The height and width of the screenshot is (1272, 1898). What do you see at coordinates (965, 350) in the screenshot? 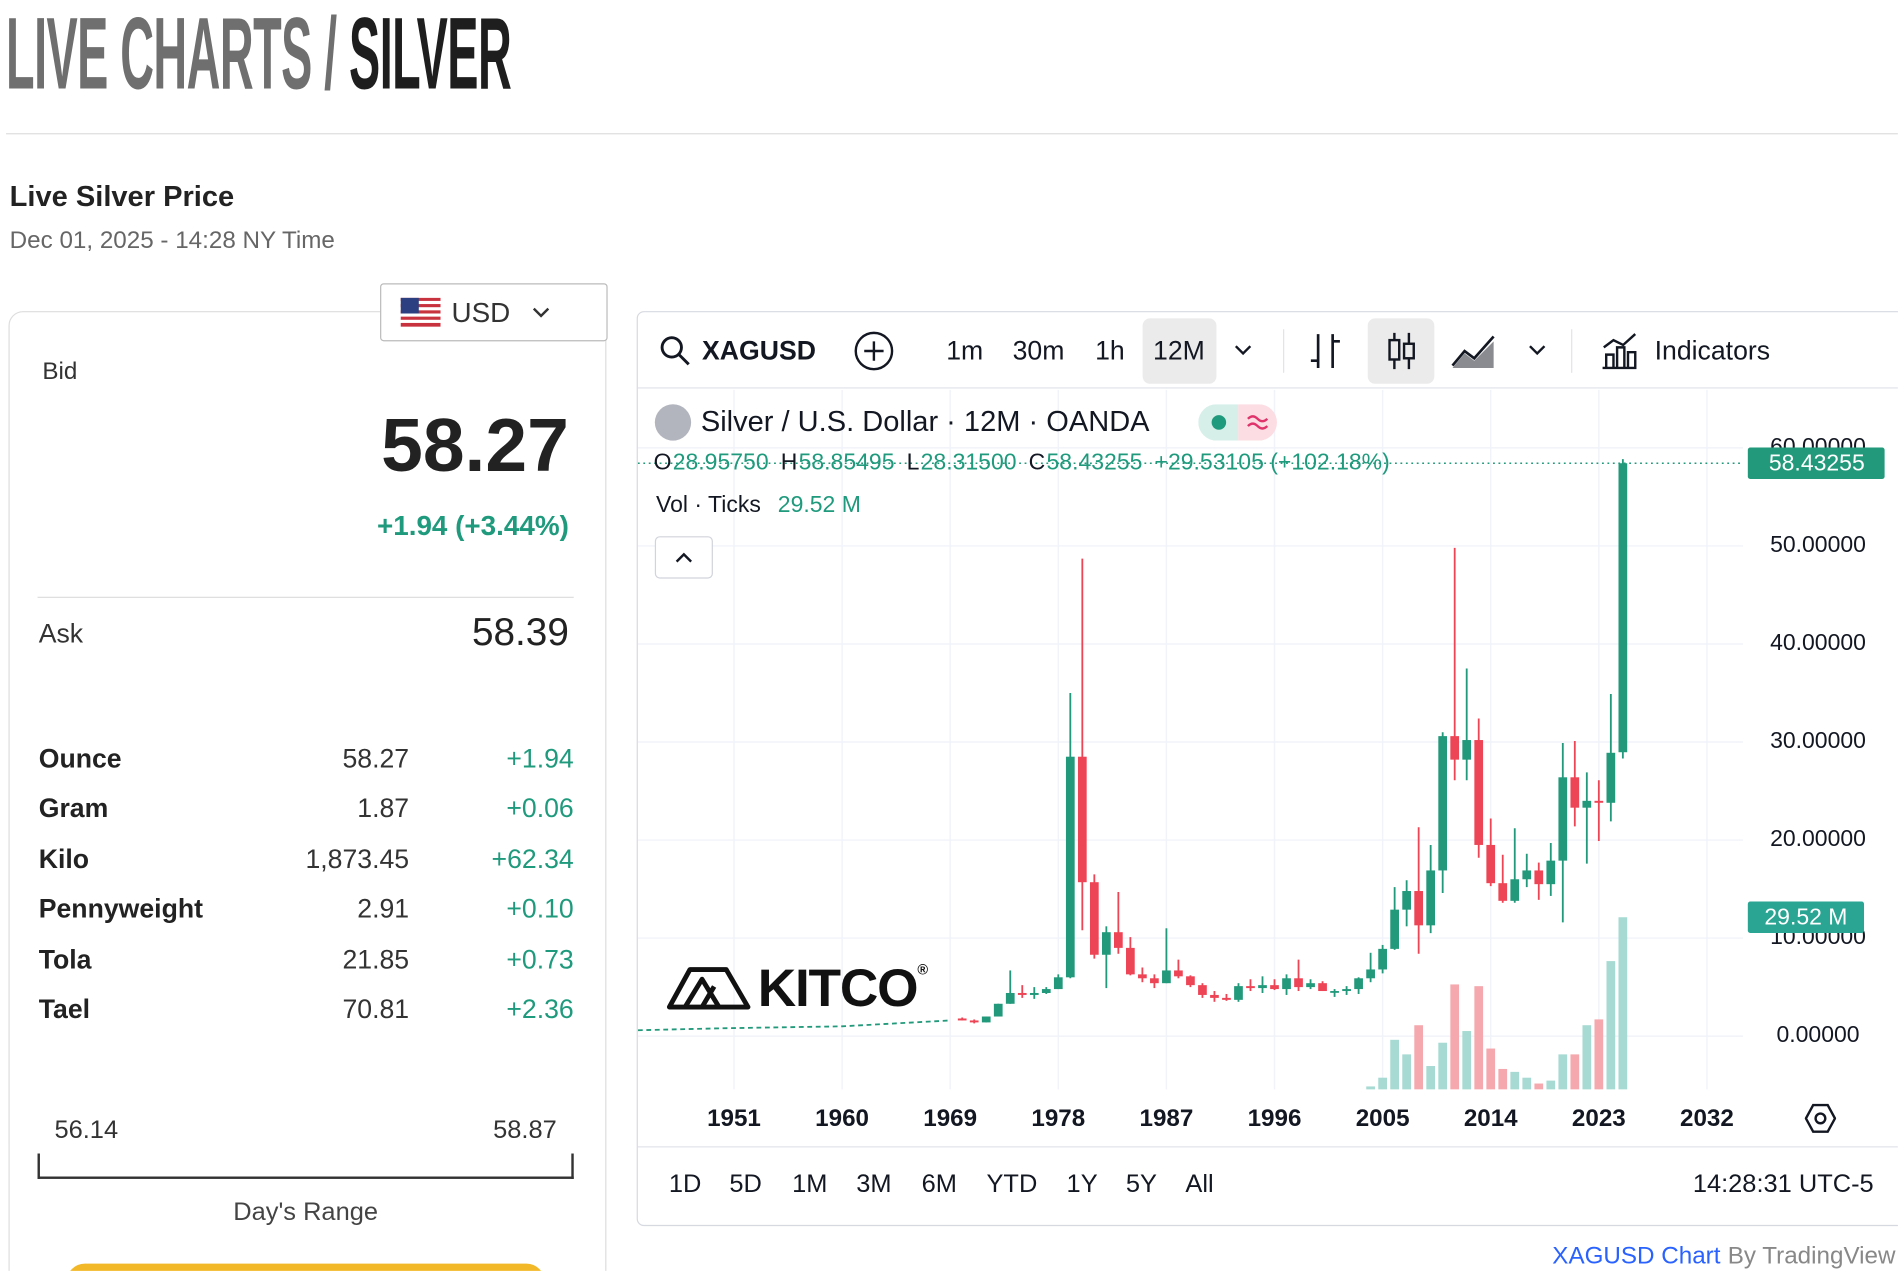
I see `interval-button: 1m` at bounding box center [965, 350].